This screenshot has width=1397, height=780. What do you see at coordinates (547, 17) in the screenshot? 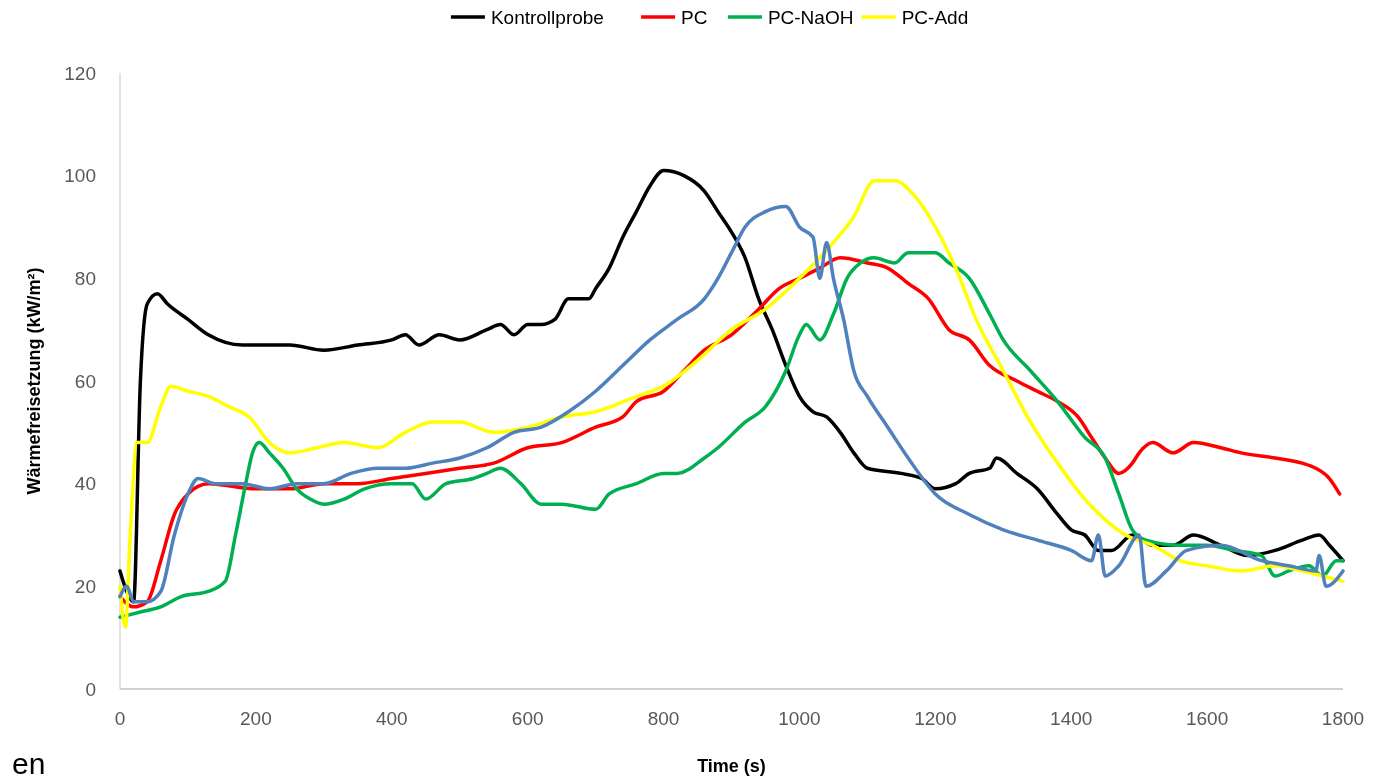
I see `legend-label: Kontrollprobe` at bounding box center [547, 17].